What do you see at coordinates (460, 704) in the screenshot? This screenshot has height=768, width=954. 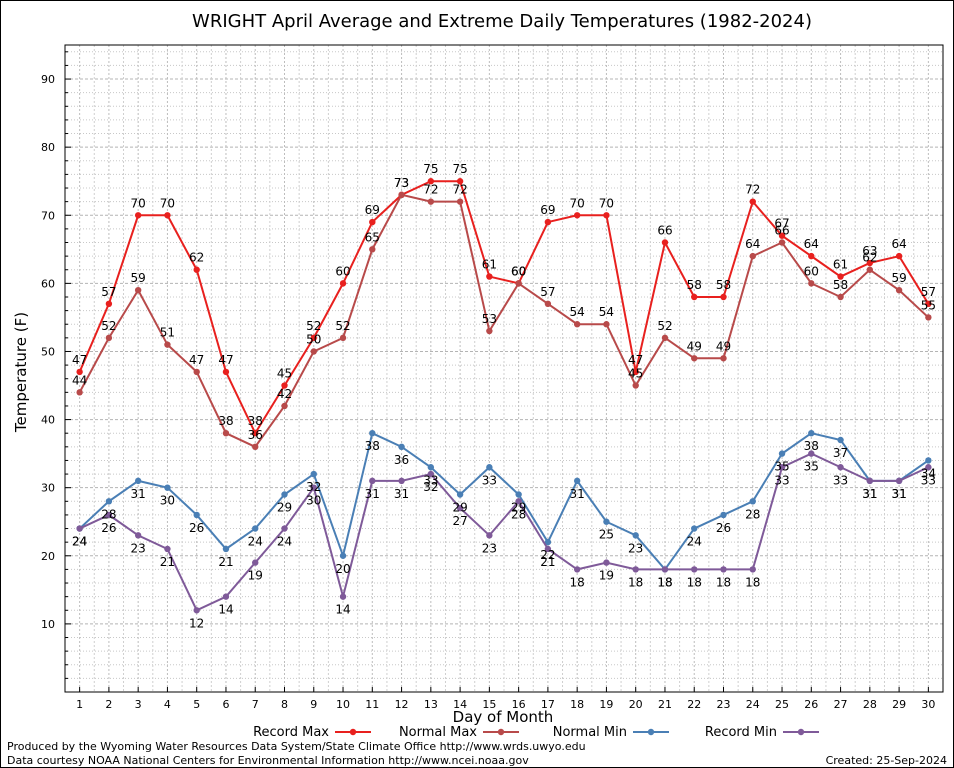 I see `x-tick-label: 14` at bounding box center [460, 704].